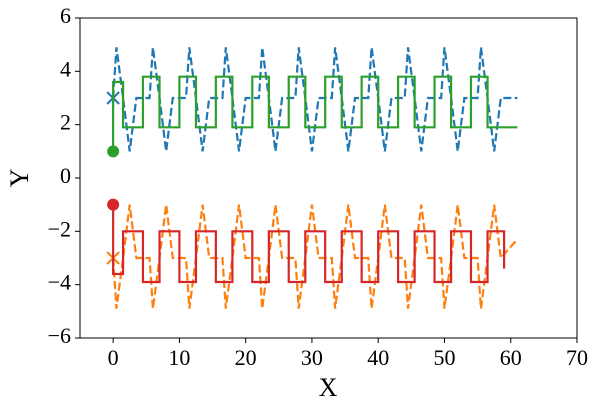 Image resolution: width=600 pixels, height=414 pixels. I want to click on y-tick-label: −2, so click(59, 228).